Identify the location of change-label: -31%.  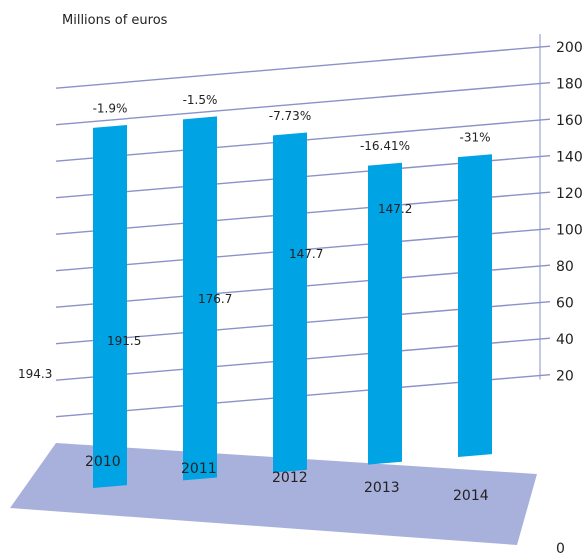
(474, 138).